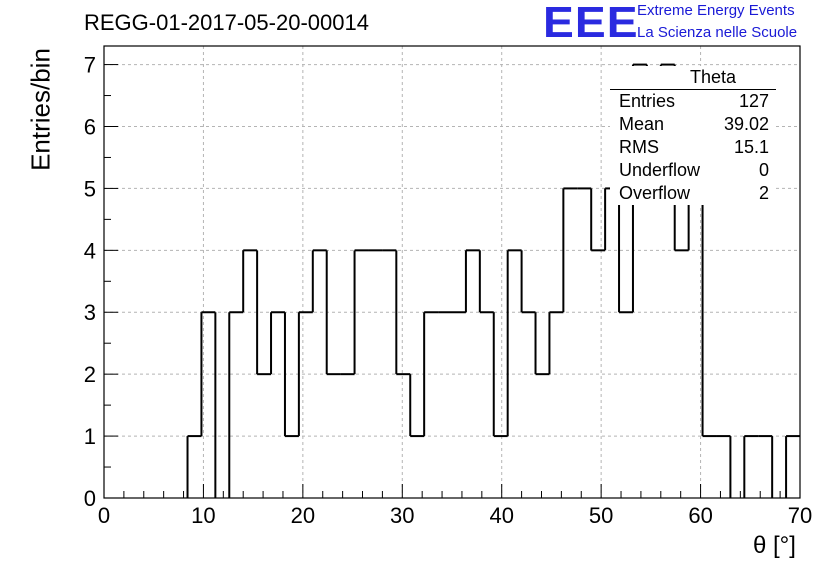 This screenshot has height=572, width=836. What do you see at coordinates (203, 515) in the screenshot?
I see `x-tick-label: 10` at bounding box center [203, 515].